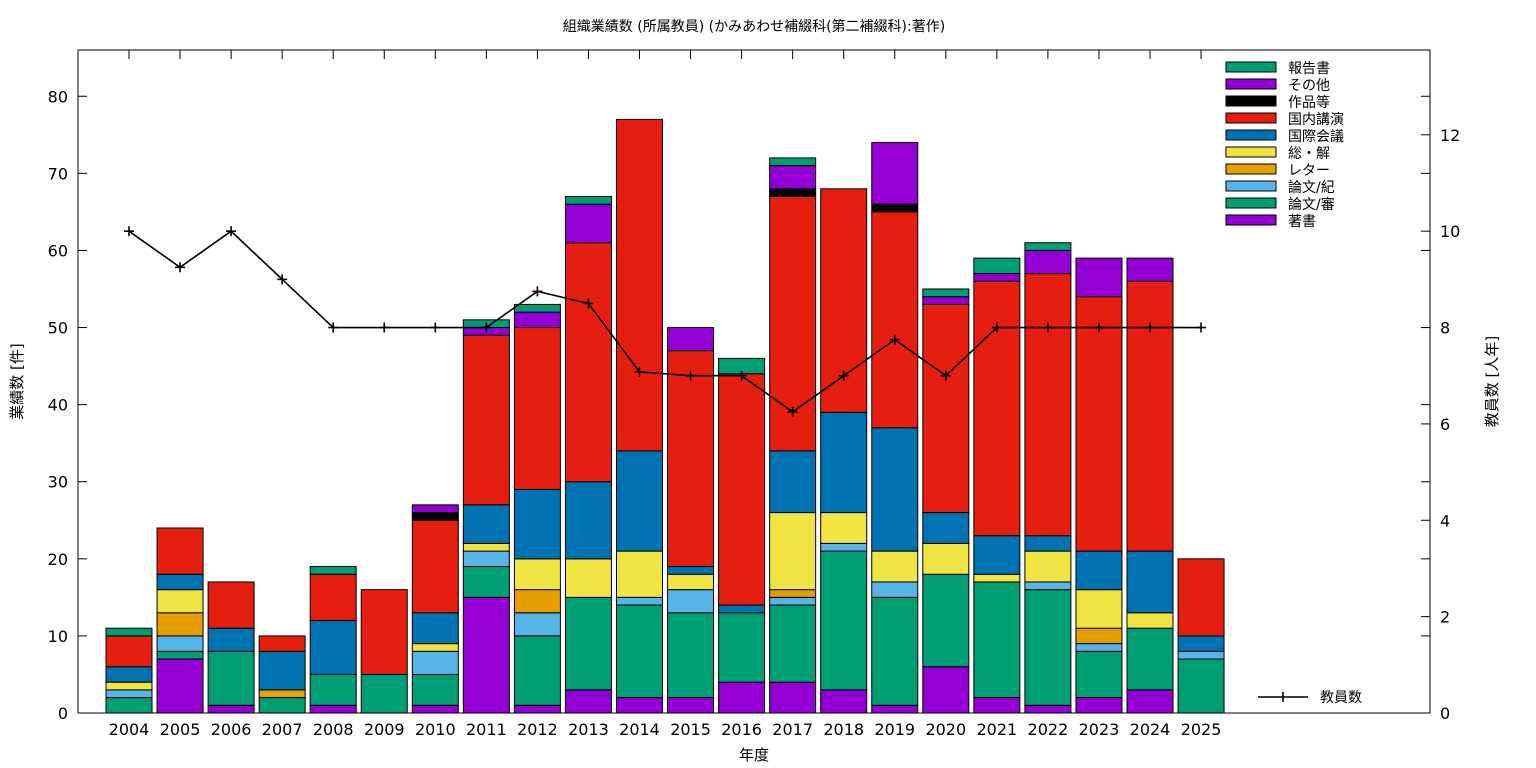 The image size is (1536, 768). Describe the element at coordinates (435, 729) in the screenshot. I see `x-tick-label: 2010` at that location.